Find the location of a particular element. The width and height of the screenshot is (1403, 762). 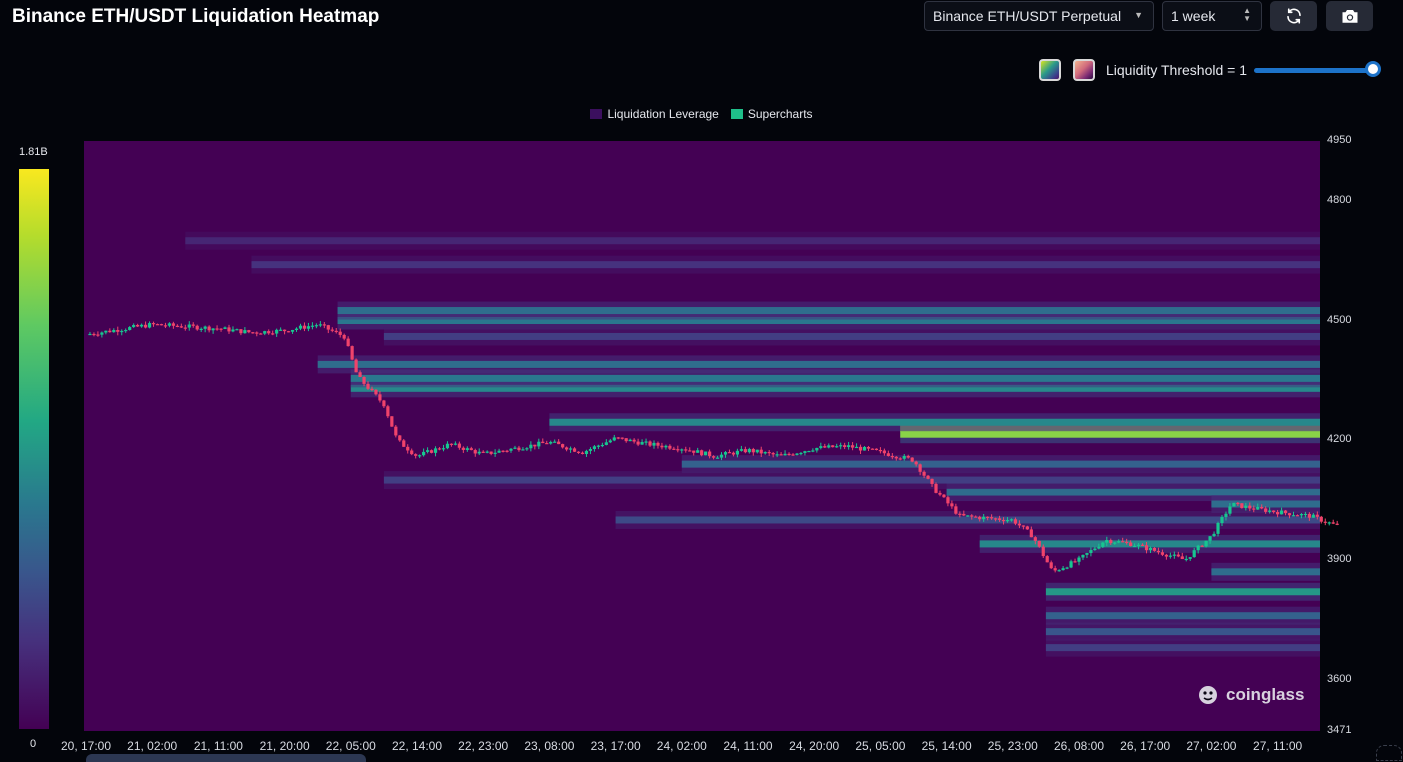

y-tick-label: 3600 is located at coordinates (1339, 678).